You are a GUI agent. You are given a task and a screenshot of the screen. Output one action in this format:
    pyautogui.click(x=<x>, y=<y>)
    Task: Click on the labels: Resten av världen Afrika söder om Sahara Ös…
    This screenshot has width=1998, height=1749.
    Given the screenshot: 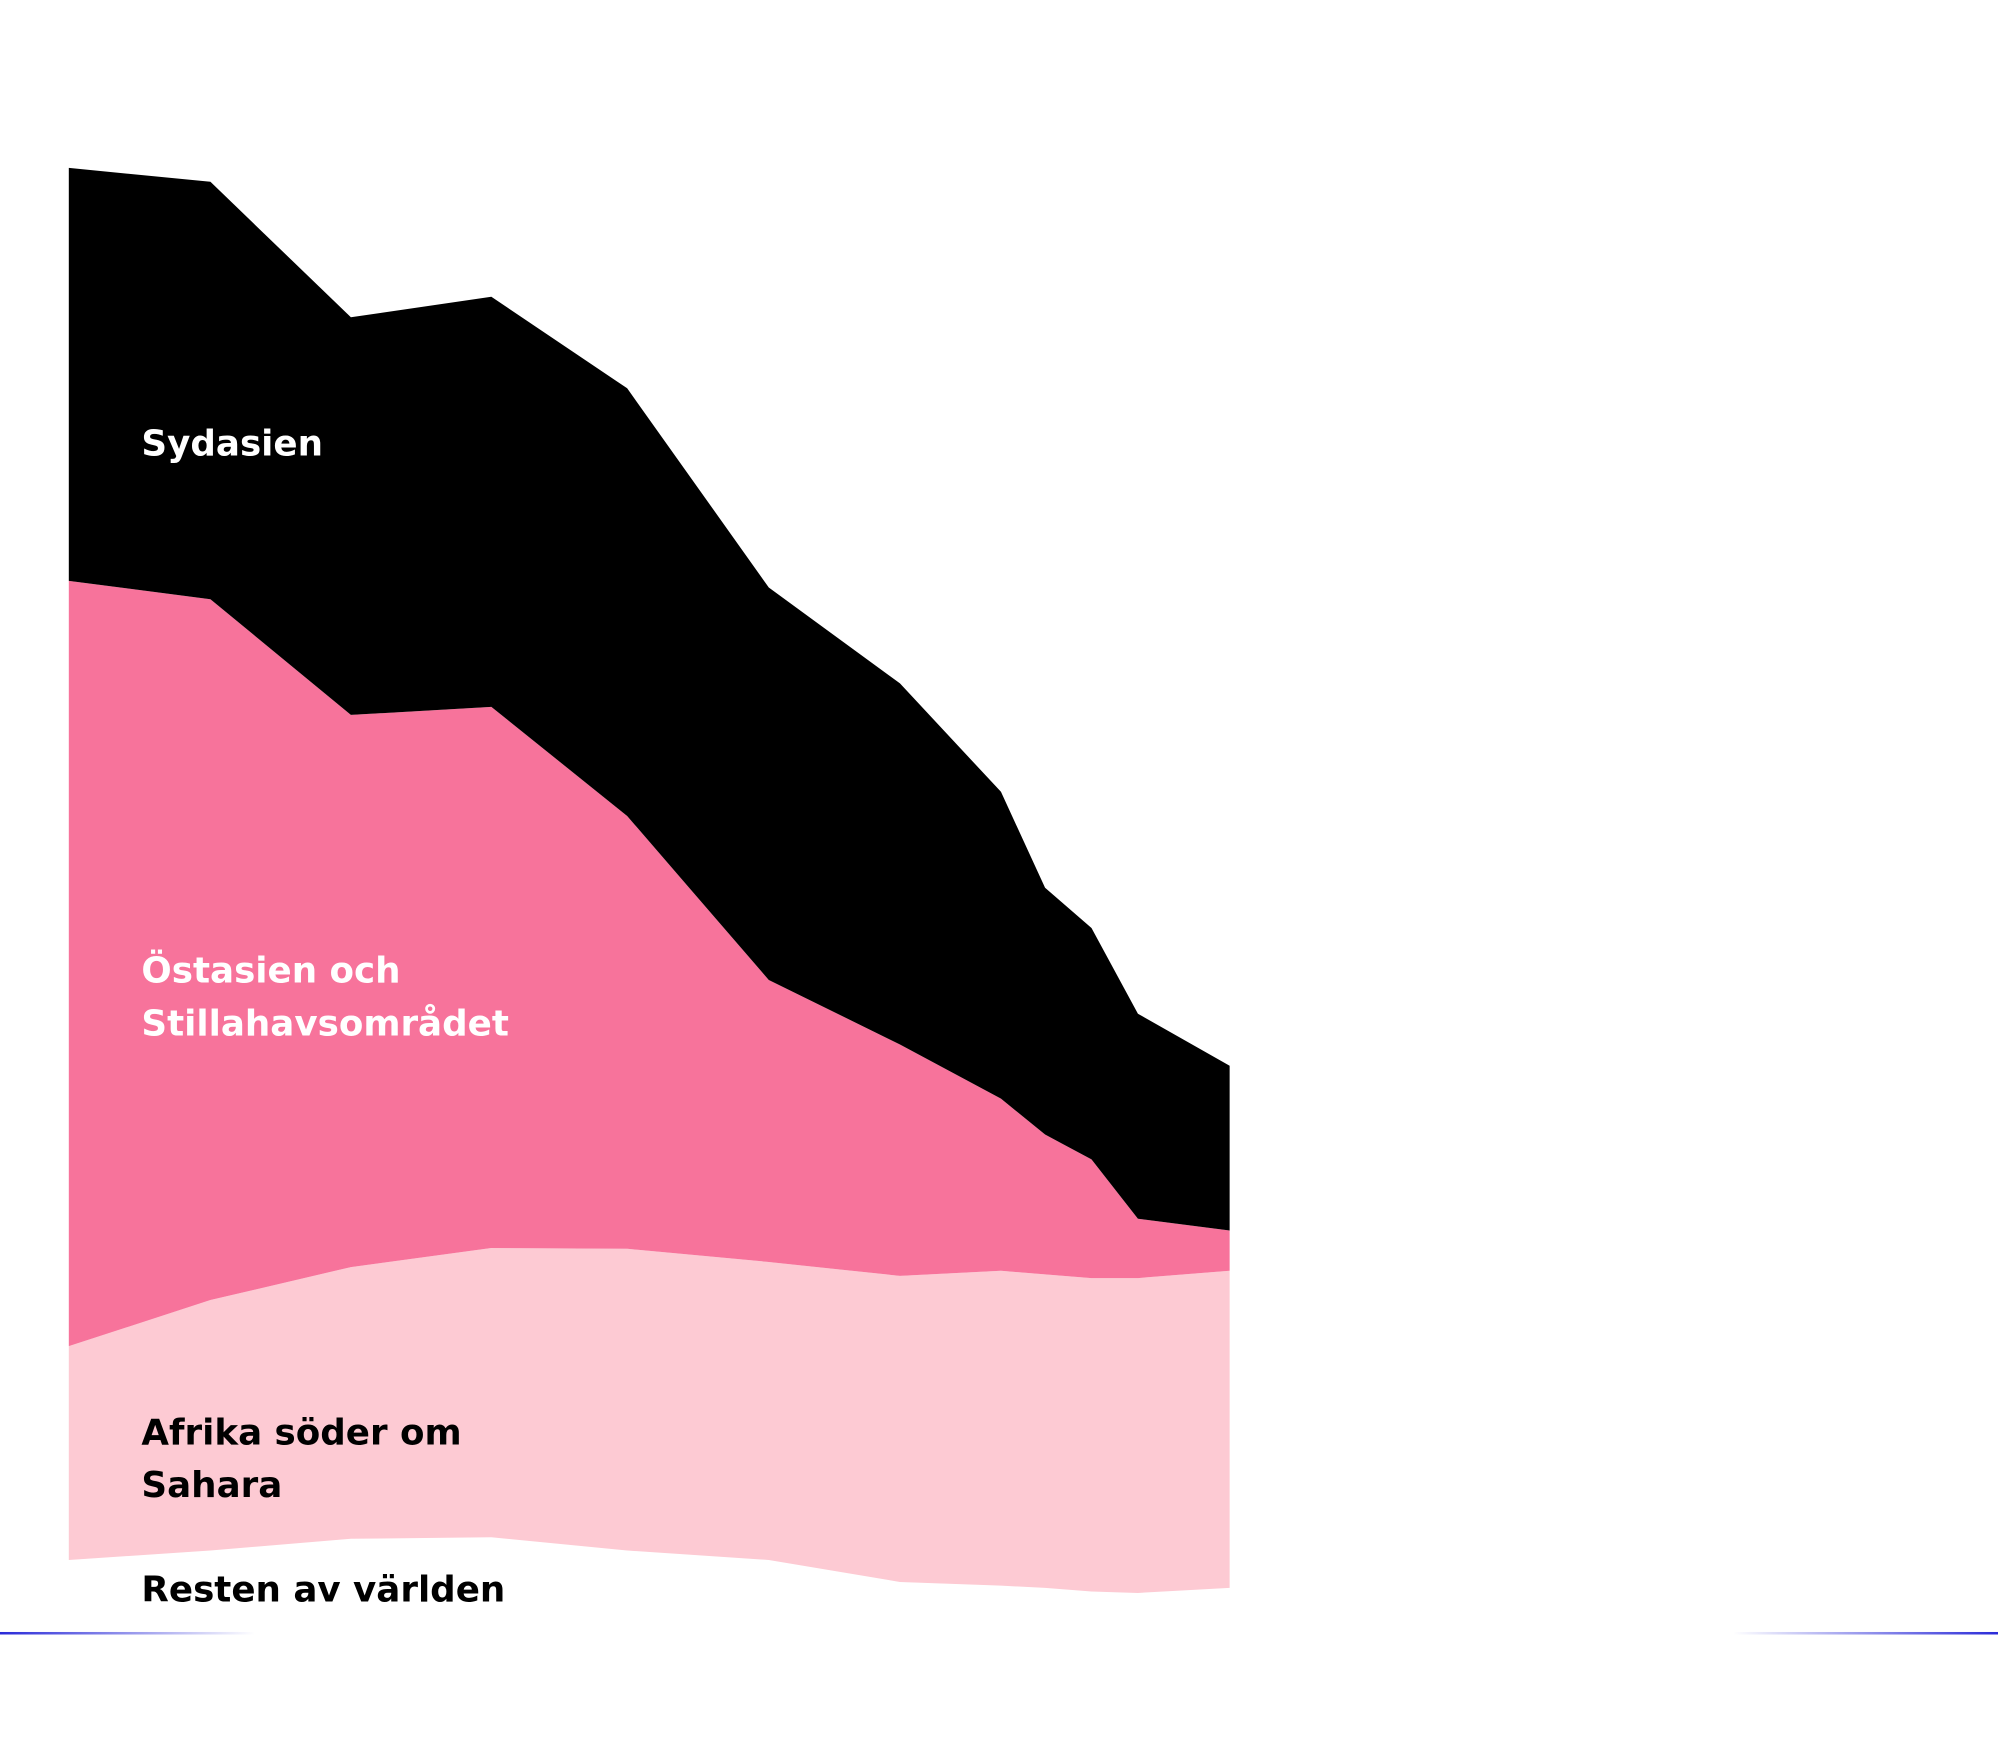 What is the action you would take?
    pyautogui.click(x=325, y=1017)
    